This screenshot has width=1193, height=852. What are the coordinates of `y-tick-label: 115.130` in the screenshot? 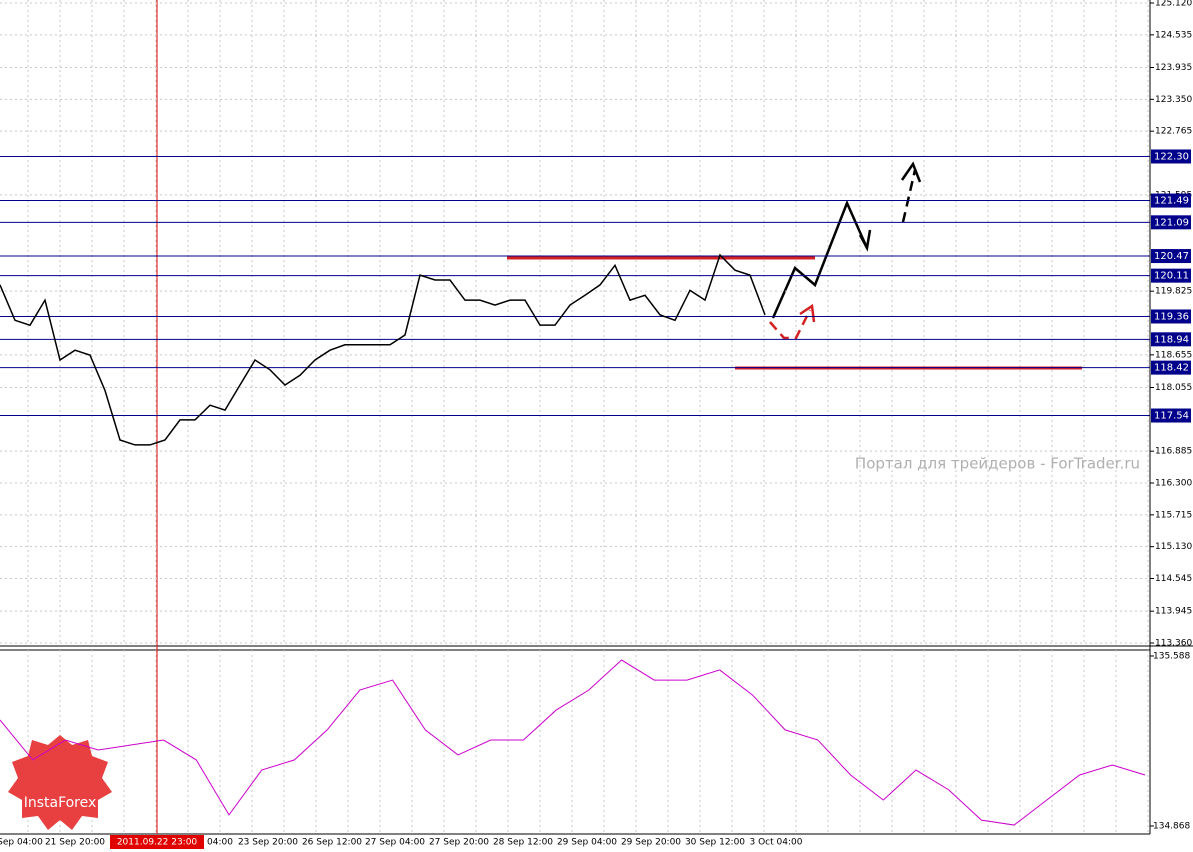 It's located at (1173, 547).